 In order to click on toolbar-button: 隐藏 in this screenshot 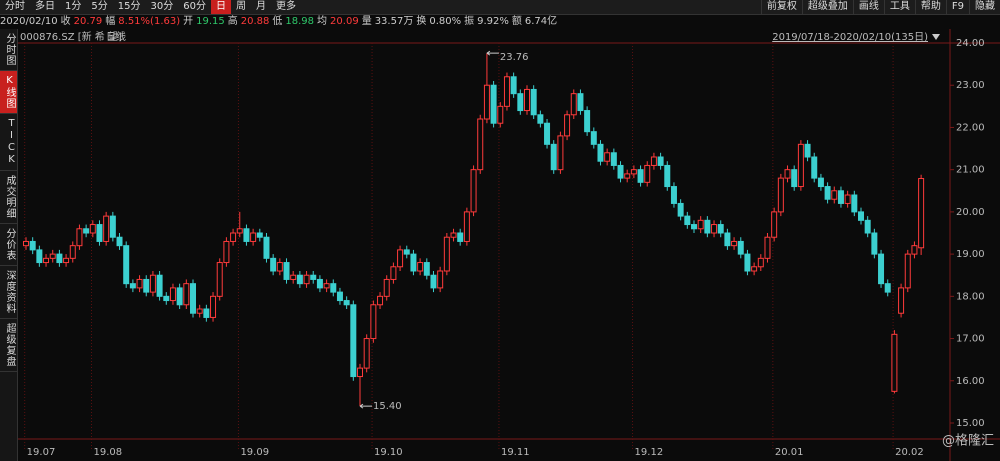, I will do `click(984, 7)`.